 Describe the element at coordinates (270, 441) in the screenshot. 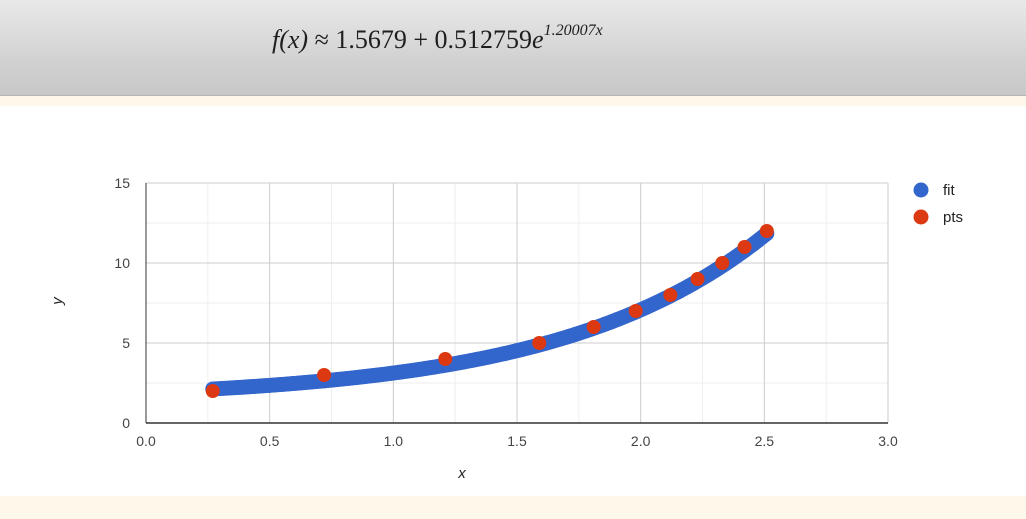

I see `x-tick-label: 0.5` at that location.